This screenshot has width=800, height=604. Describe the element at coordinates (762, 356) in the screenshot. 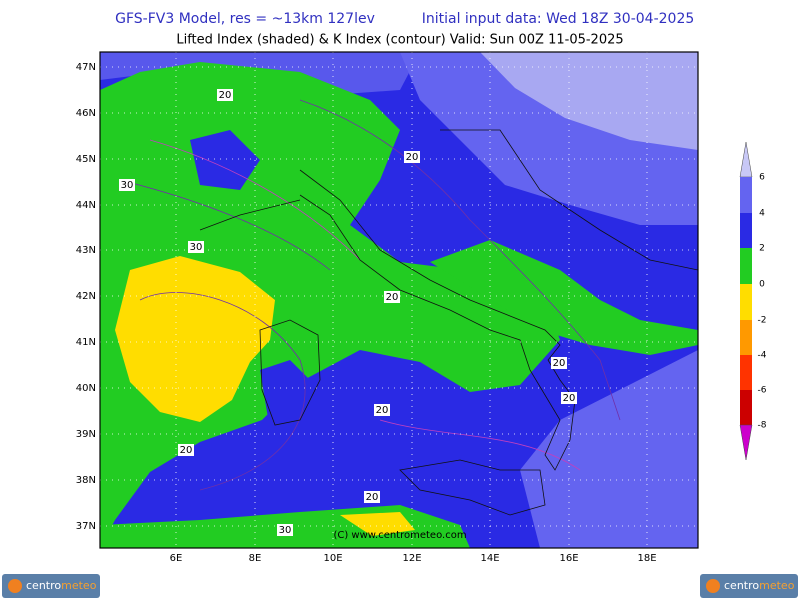

I see `legend-label: -4` at that location.